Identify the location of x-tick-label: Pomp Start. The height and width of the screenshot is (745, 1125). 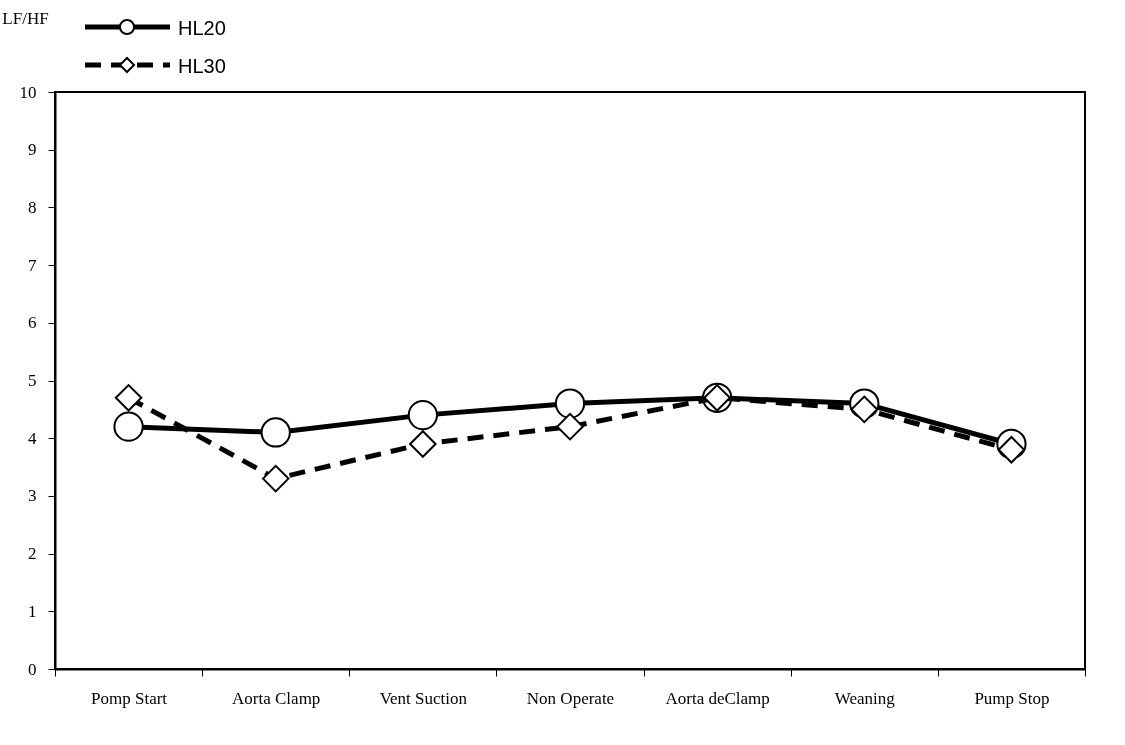
(129, 698).